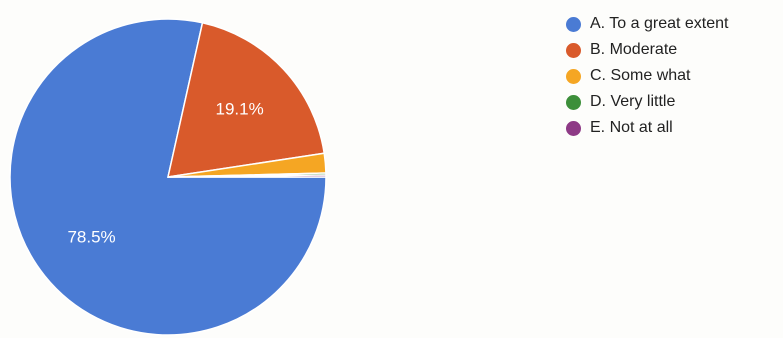 The image size is (783, 338). I want to click on legend-item-c: C. Some what, so click(647, 76).